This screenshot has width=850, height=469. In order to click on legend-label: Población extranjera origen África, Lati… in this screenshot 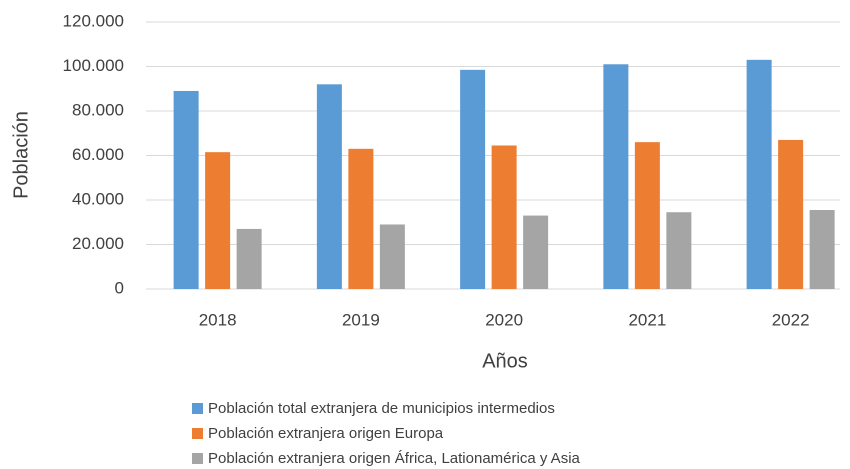, I will do `click(394, 458)`.